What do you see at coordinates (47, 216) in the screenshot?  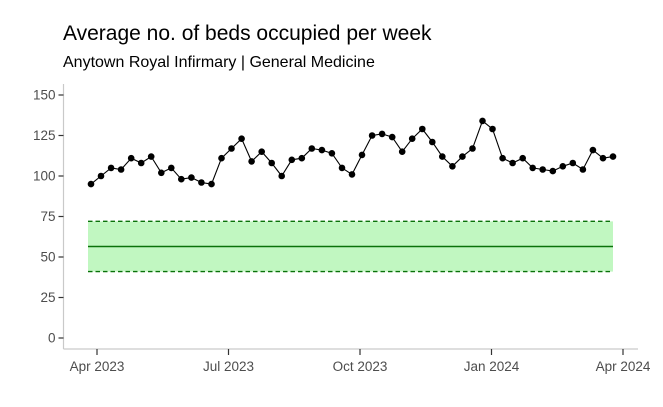 I see `y-tick-label: 75` at bounding box center [47, 216].